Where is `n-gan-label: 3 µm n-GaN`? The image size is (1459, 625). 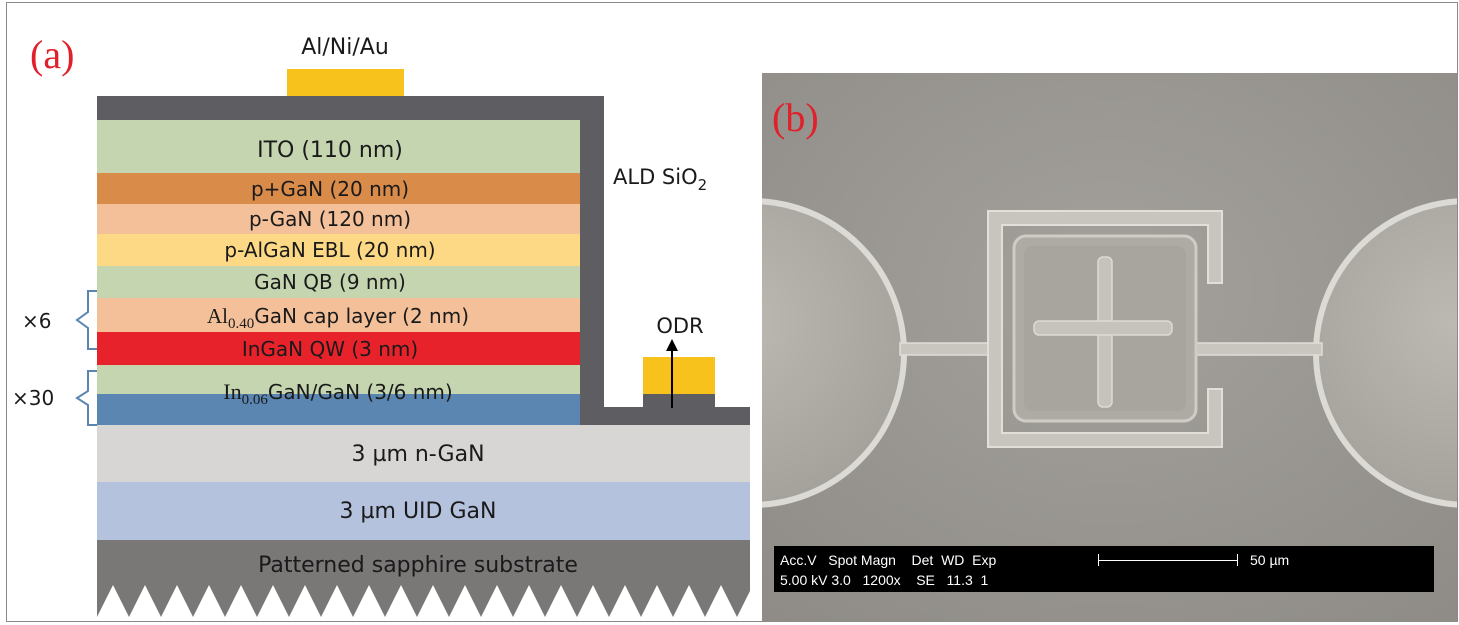 n-gan-label: 3 µm n-GaN is located at coordinates (417, 454).